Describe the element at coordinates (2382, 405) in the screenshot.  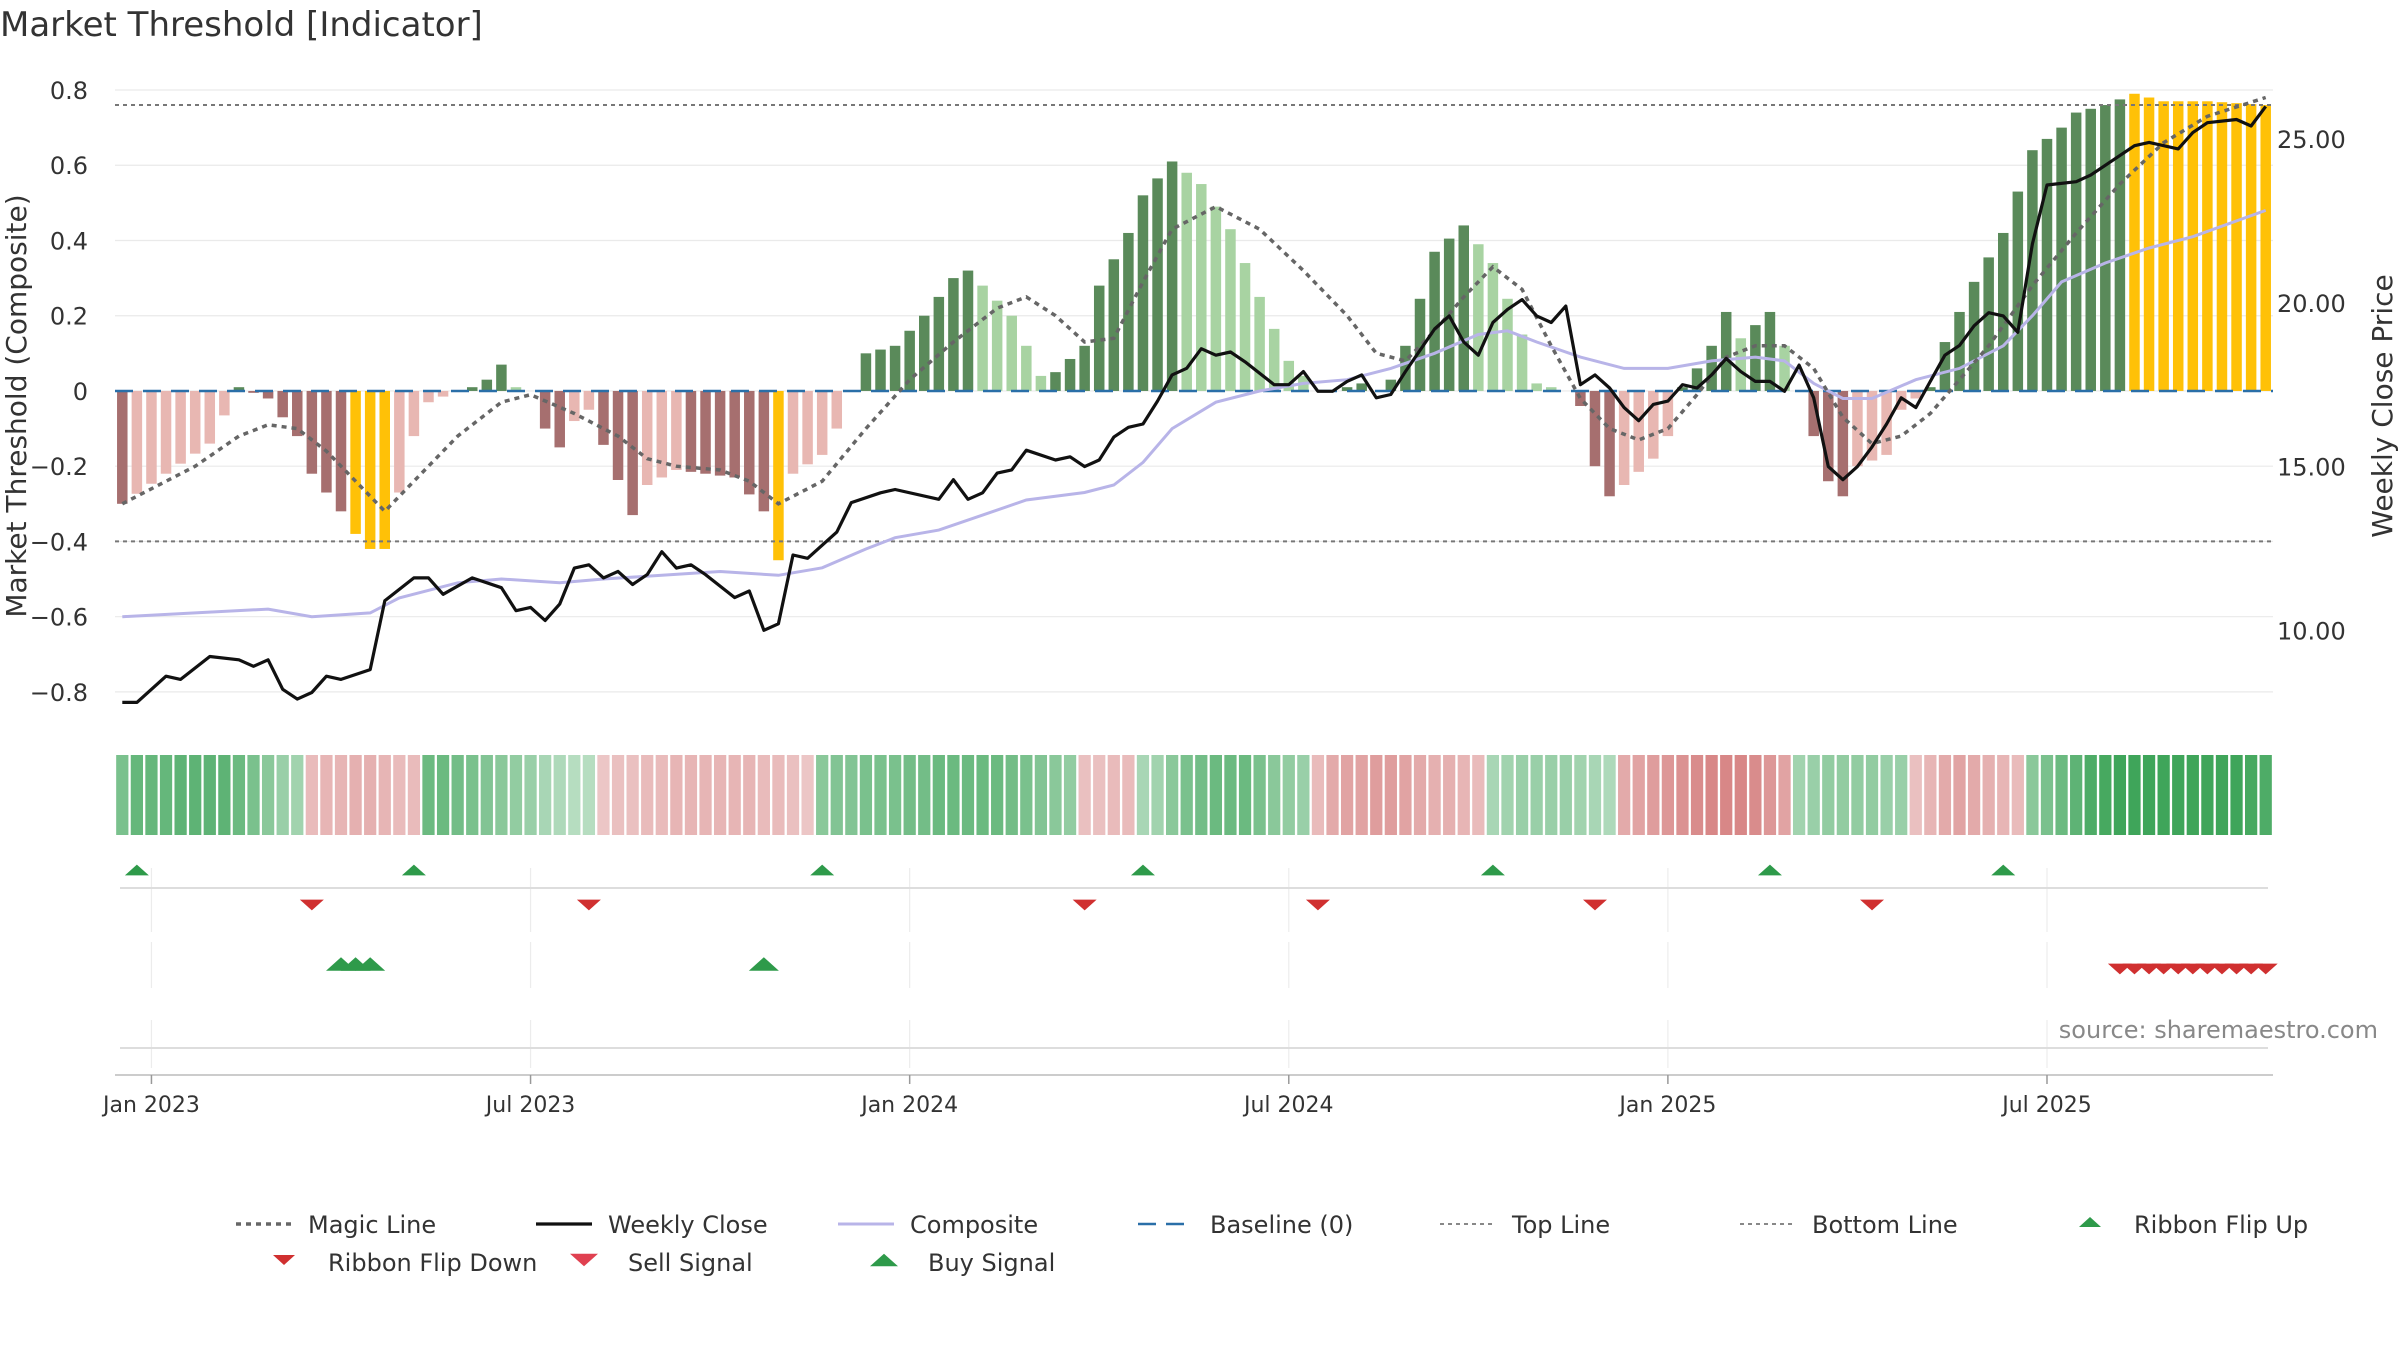
I see `right-axis-label: Weekly Close Price` at that location.